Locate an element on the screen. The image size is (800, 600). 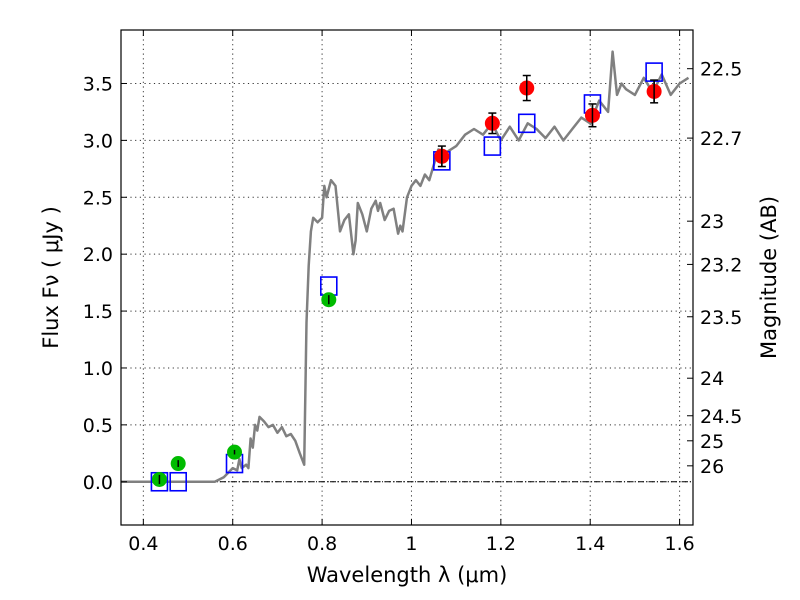
y2-tick-label: 24.5 is located at coordinates (721, 417).